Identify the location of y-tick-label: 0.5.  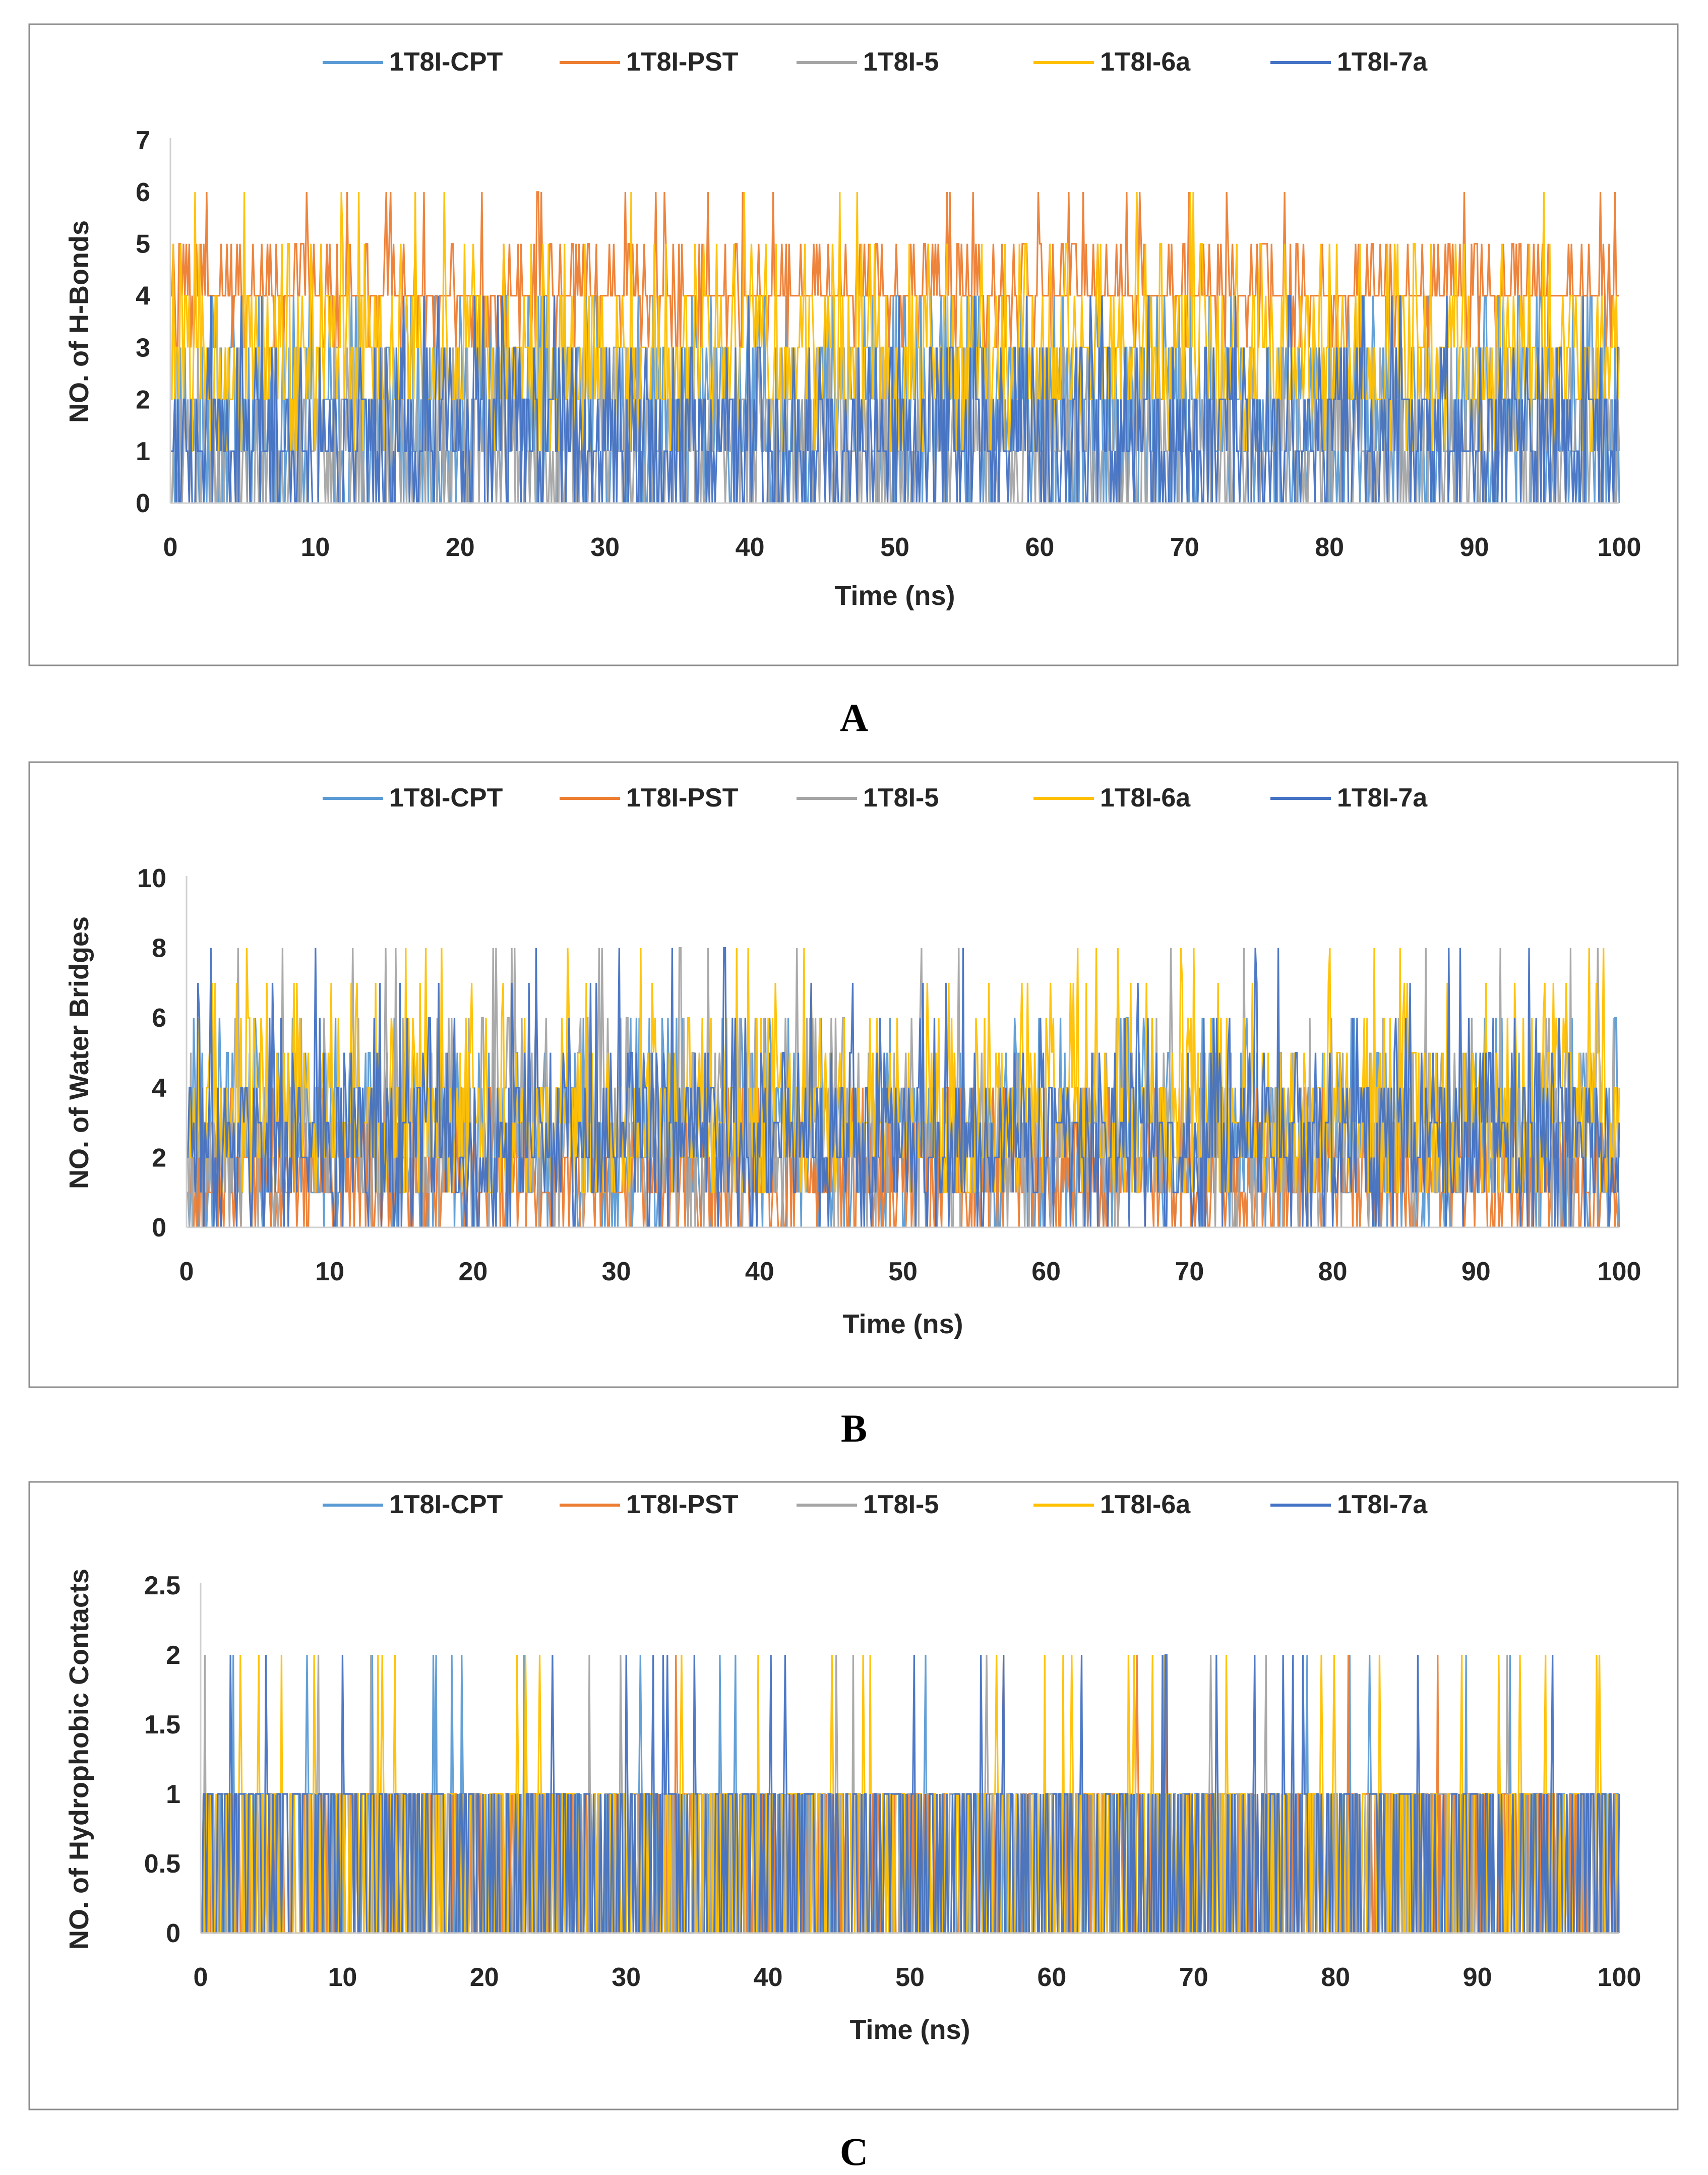
(162, 1864).